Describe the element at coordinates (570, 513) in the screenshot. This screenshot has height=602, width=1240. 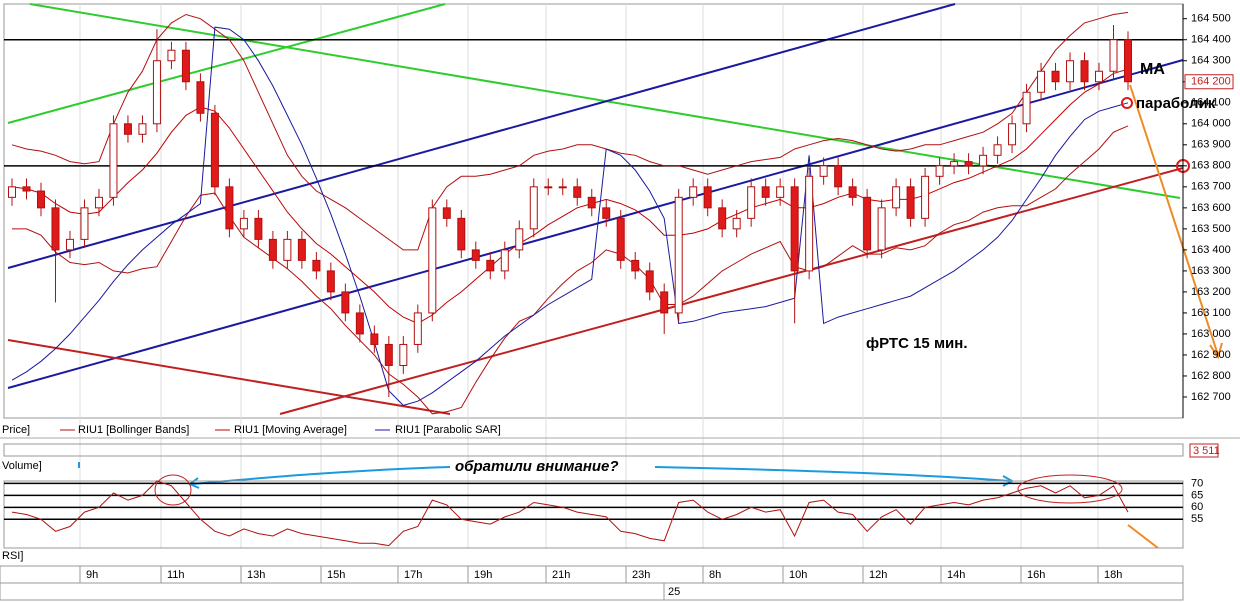
I see `rsi-line` at that location.